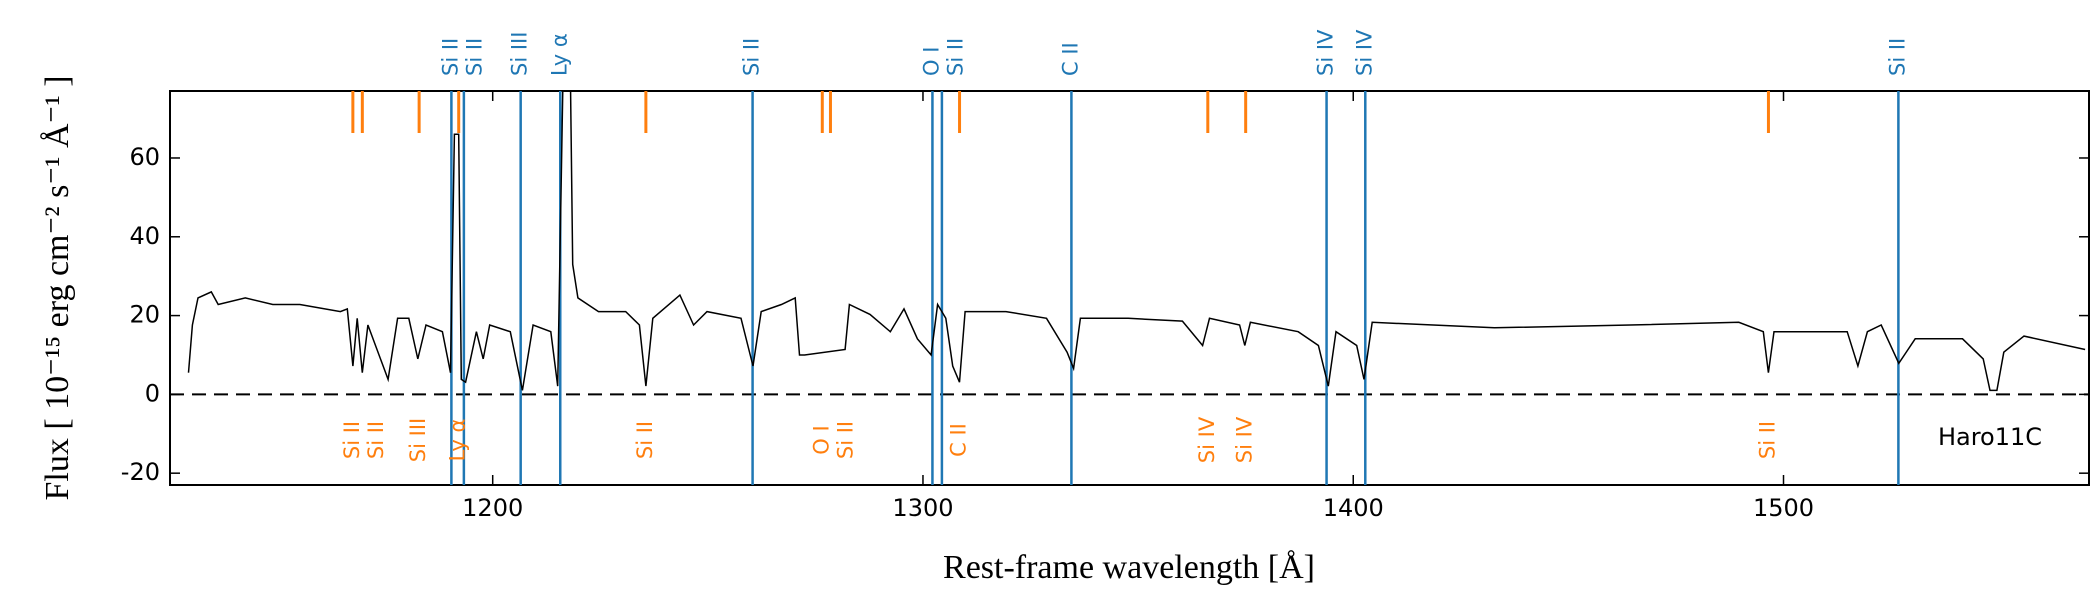 The image size is (2100, 600). Describe the element at coordinates (57, 287) in the screenshot. I see `y-axis-label: Flux [ 10⁻¹⁵ erg cm⁻² s⁻¹ Å⁻¹ ]` at that location.